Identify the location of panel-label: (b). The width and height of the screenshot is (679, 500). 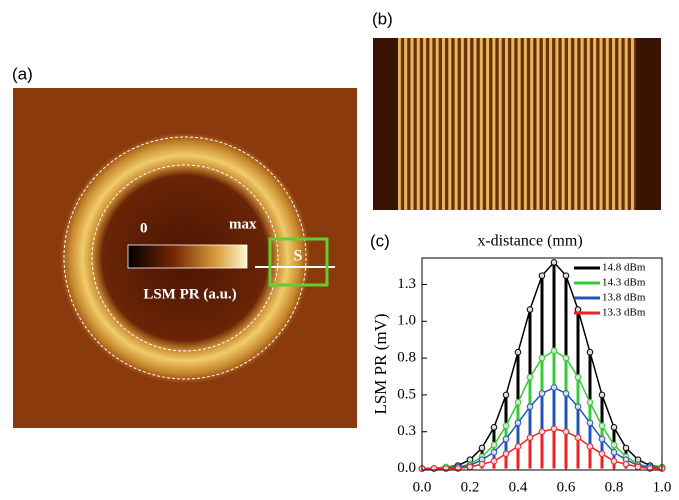
(382, 18).